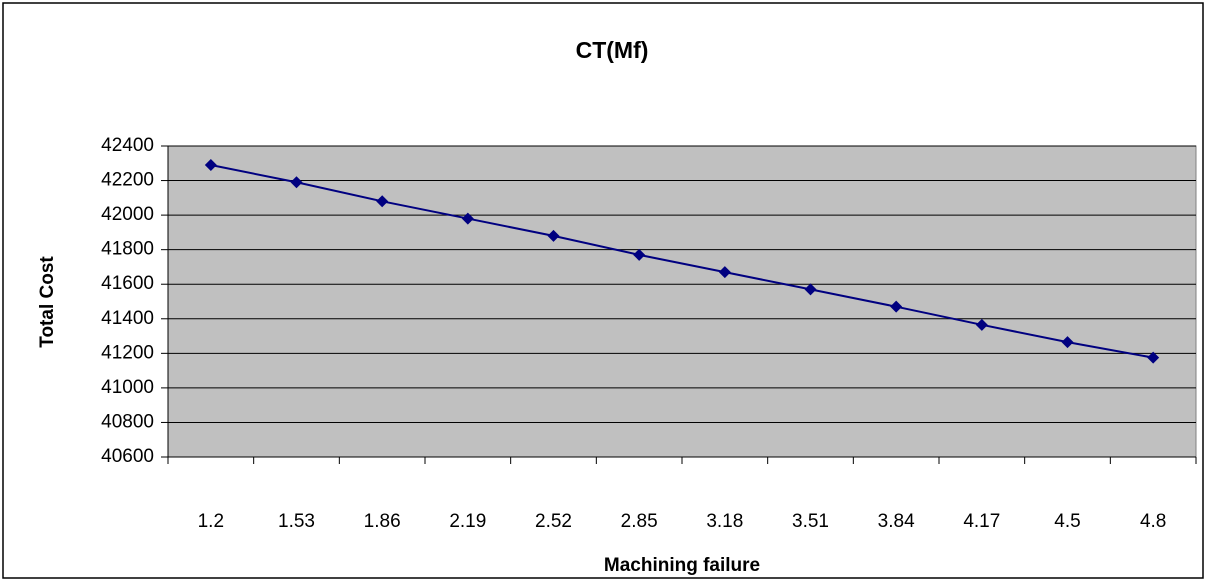  I want to click on x-tick-label: 1.53, so click(296, 521).